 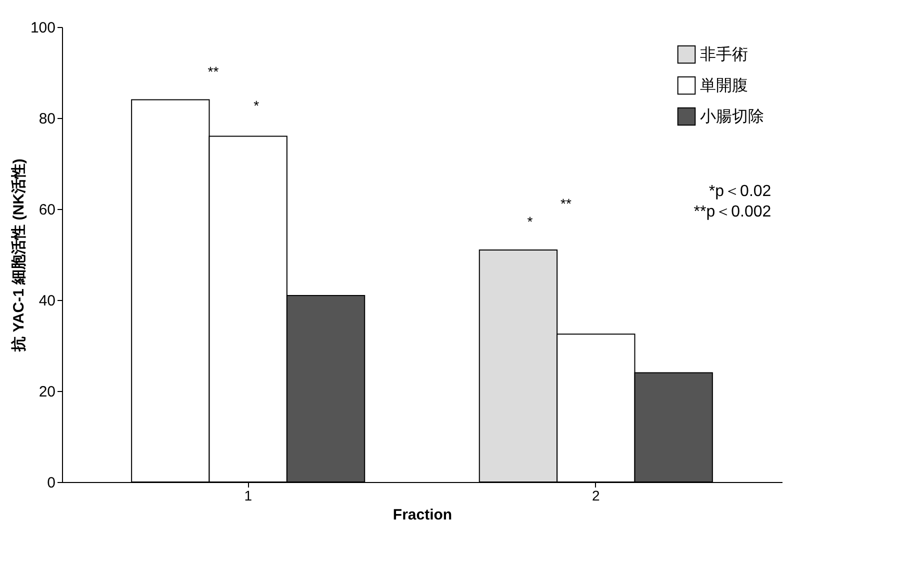 I want to click on legend-label: 単開腹, so click(x=724, y=86).